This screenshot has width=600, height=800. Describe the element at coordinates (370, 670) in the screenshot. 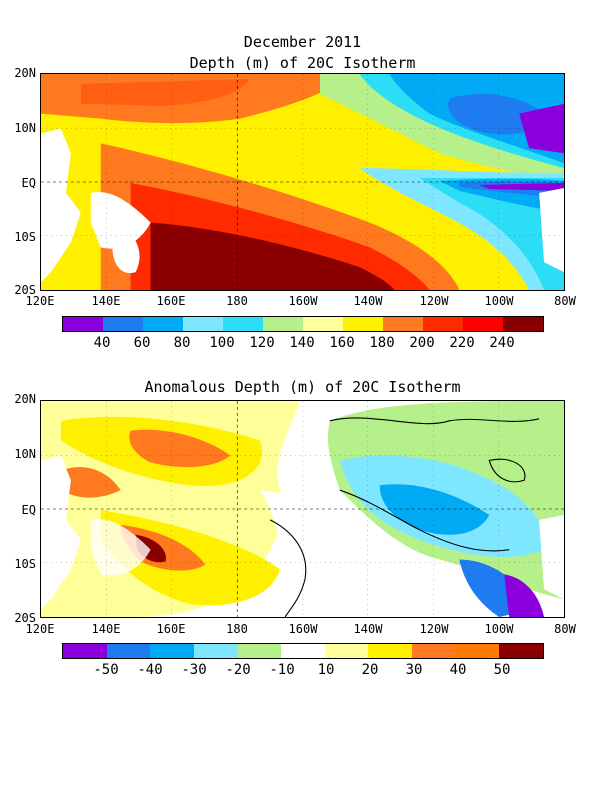

I see `colorbar-label: 20` at that location.